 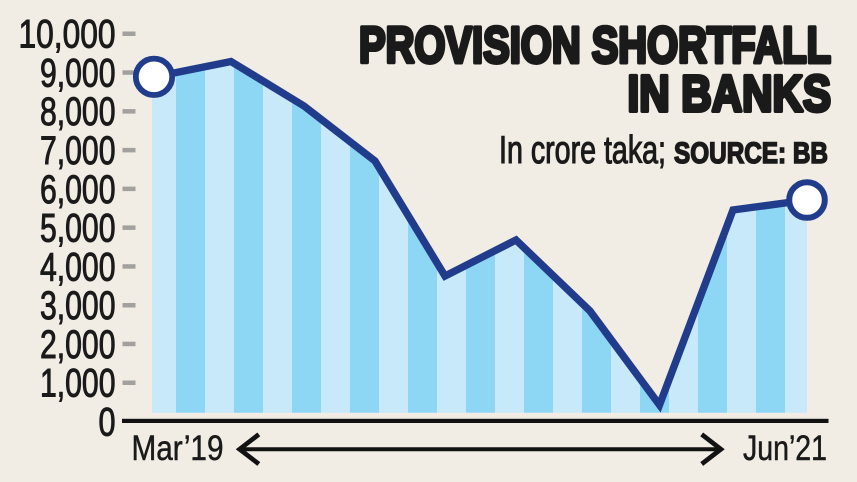 What do you see at coordinates (78, 151) in the screenshot?
I see `svg-text: 7,000` at bounding box center [78, 151].